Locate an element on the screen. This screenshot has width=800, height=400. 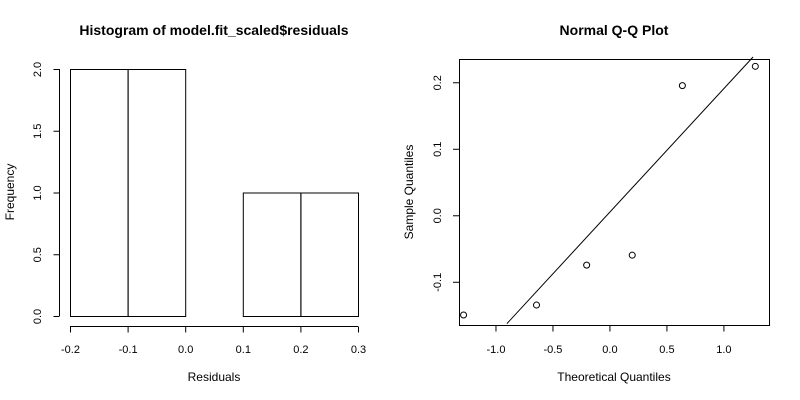
histogram-y-label: Frequency is located at coordinates (10, 192).